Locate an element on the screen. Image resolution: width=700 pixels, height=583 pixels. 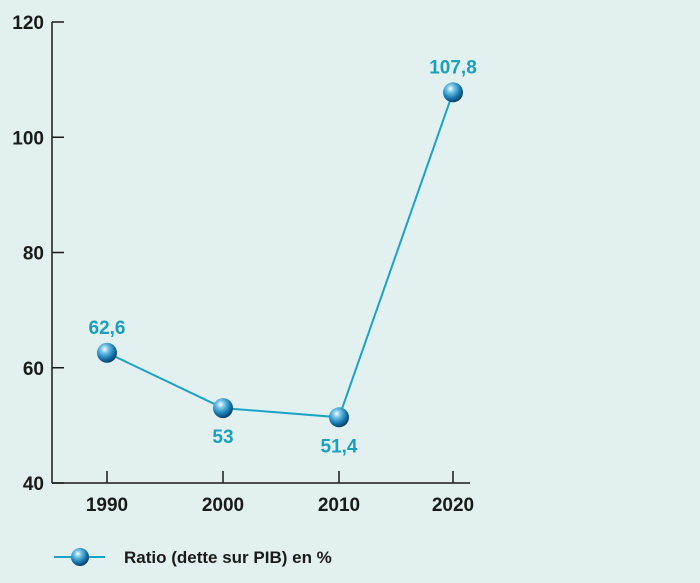
x-tick-label: 2020 is located at coordinates (453, 505).